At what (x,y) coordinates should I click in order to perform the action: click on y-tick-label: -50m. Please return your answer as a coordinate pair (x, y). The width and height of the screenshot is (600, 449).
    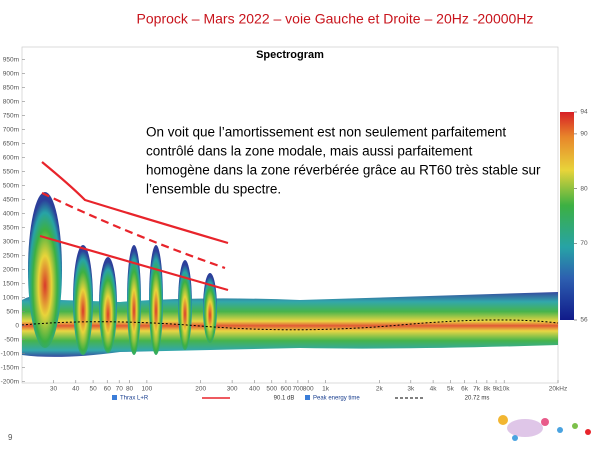
    Looking at the image, I should click on (11, 339).